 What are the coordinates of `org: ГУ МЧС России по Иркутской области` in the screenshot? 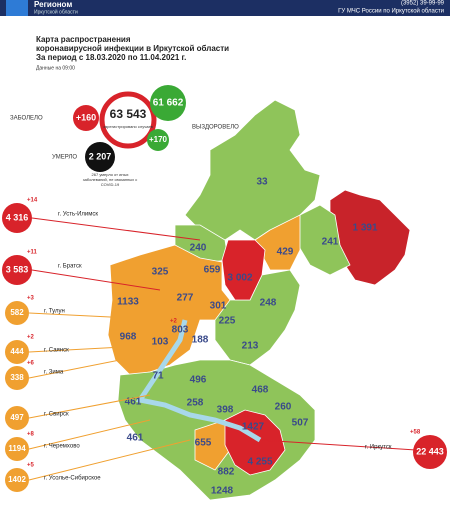 It's located at (391, 11).